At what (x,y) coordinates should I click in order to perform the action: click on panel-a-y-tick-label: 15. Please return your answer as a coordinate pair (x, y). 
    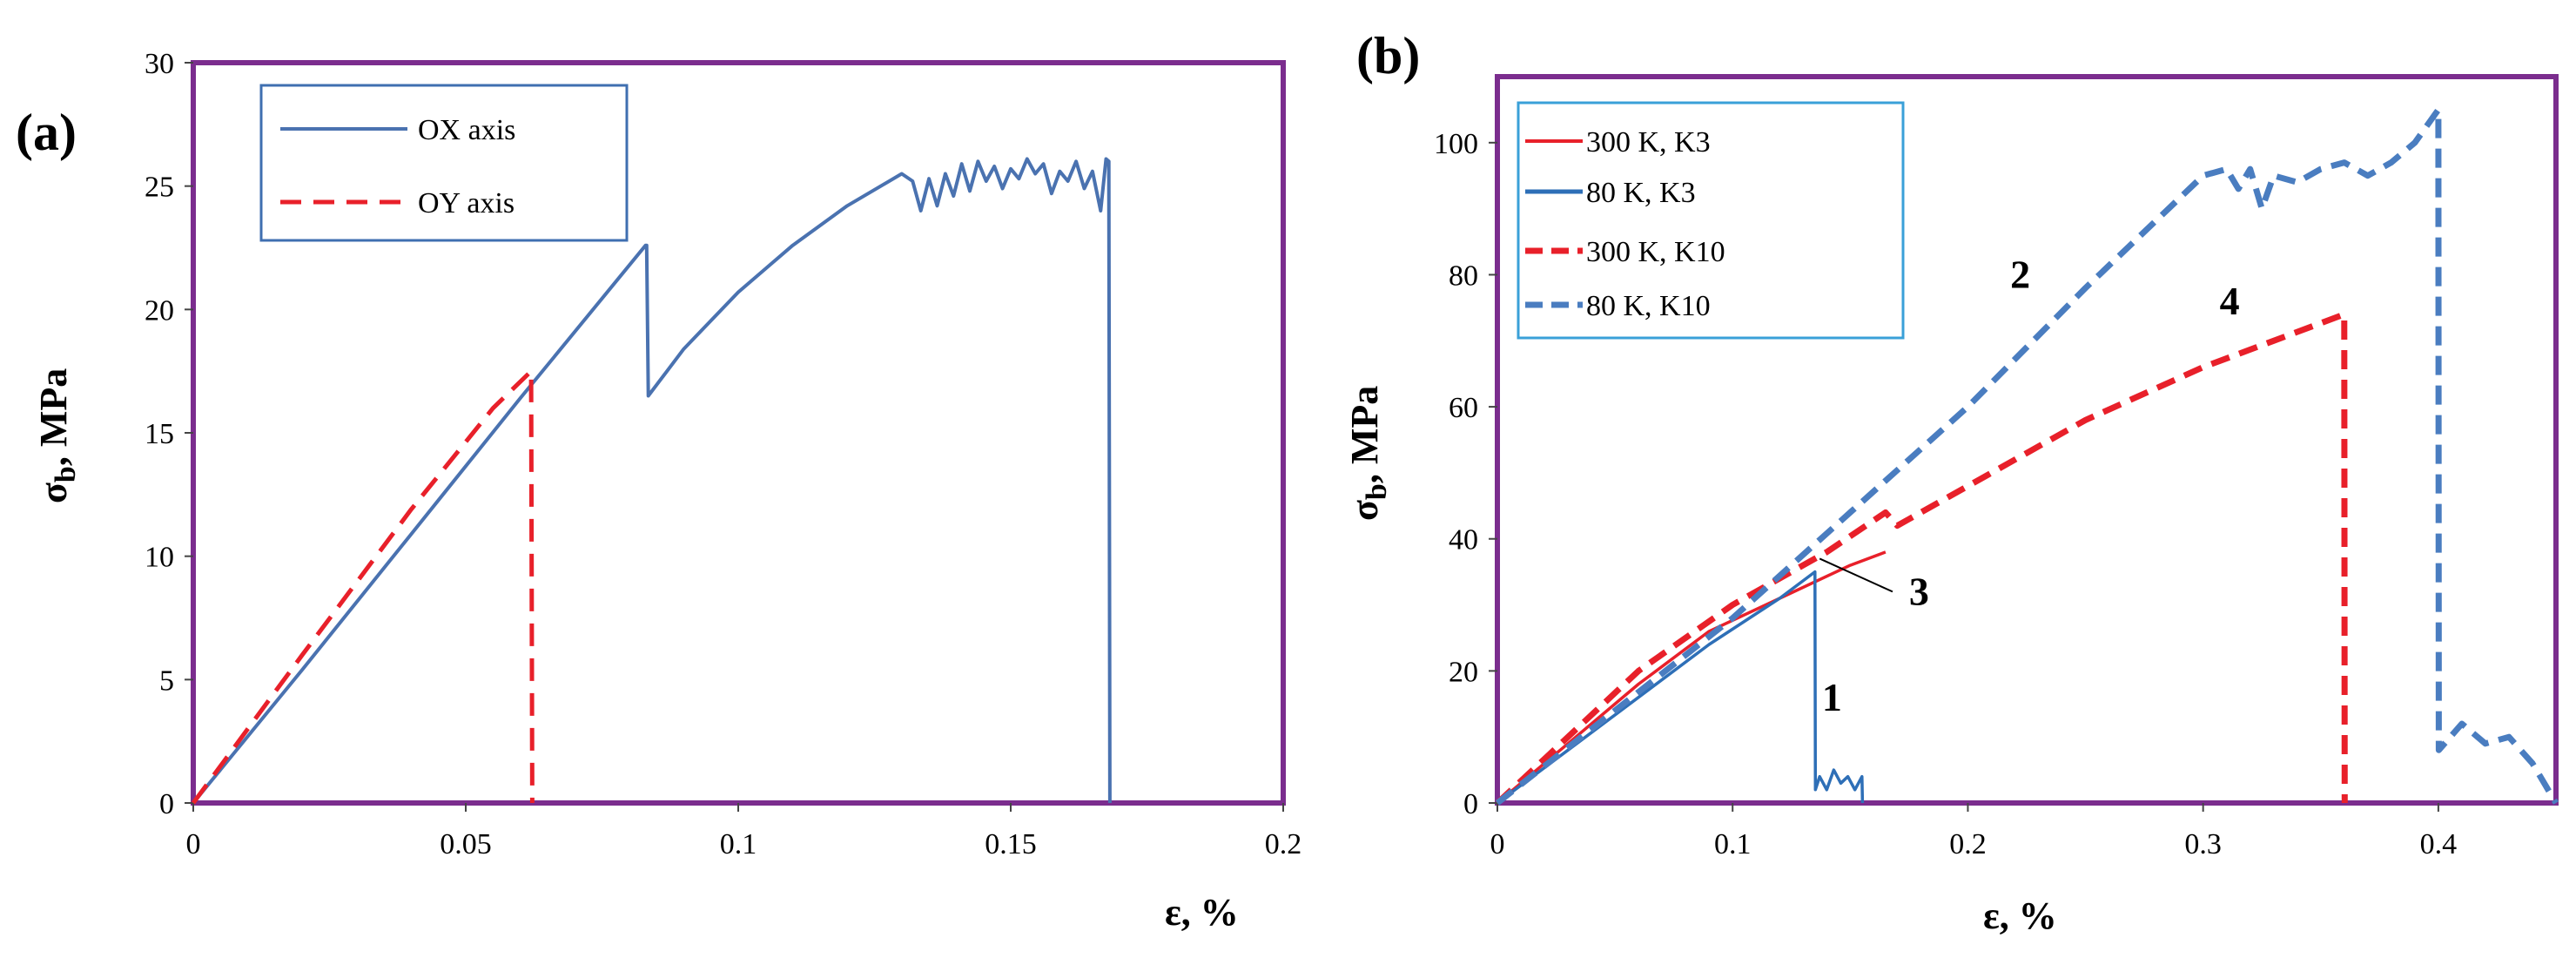
    Looking at the image, I should click on (159, 434).